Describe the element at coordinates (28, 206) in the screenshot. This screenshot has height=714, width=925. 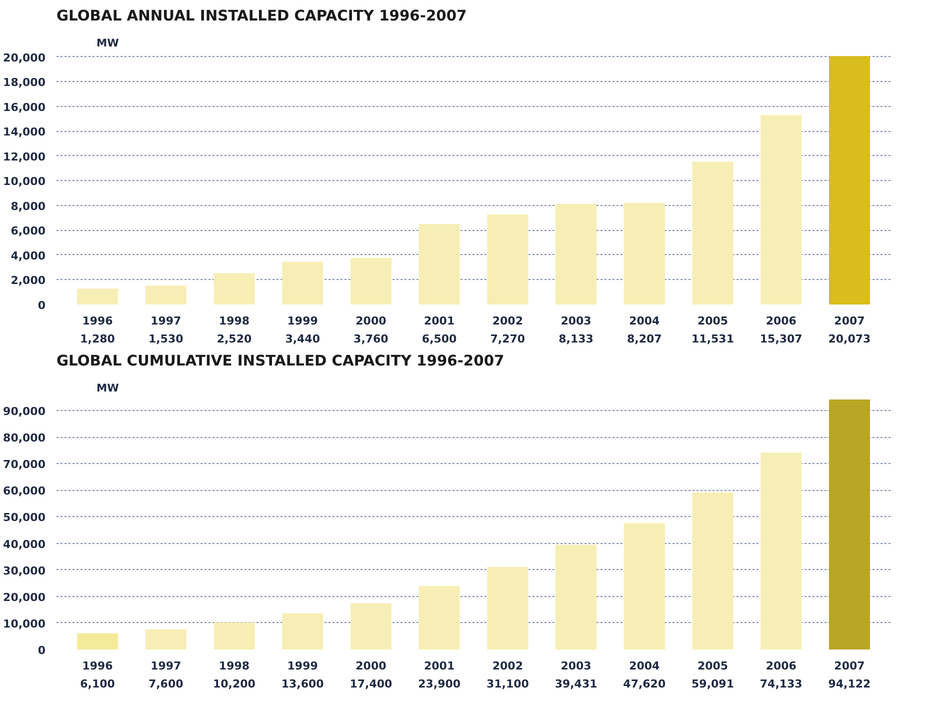
I see `y-tick-label: 8,000` at that location.